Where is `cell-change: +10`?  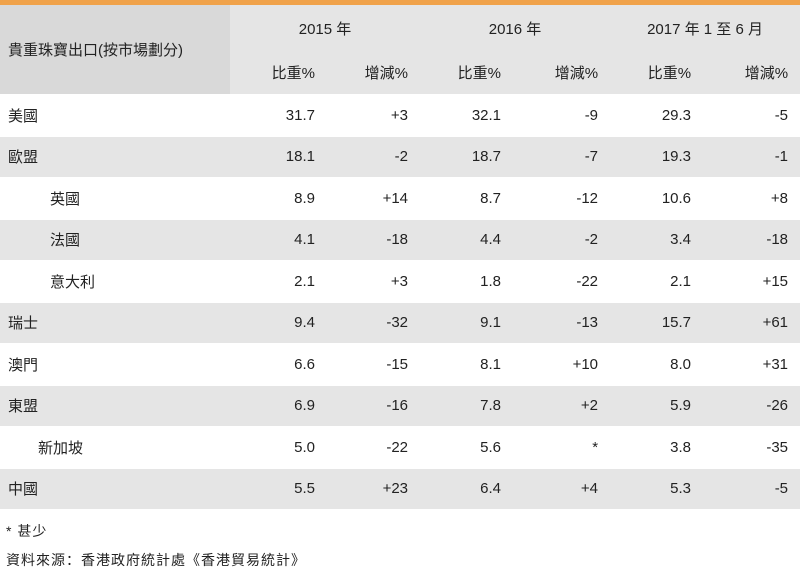 cell-change: +10 is located at coordinates (562, 364).